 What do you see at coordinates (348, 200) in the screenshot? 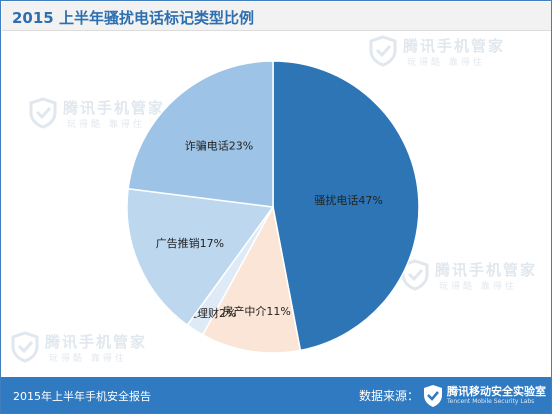
I see `slice-label-1: 骚扰电话47%` at bounding box center [348, 200].